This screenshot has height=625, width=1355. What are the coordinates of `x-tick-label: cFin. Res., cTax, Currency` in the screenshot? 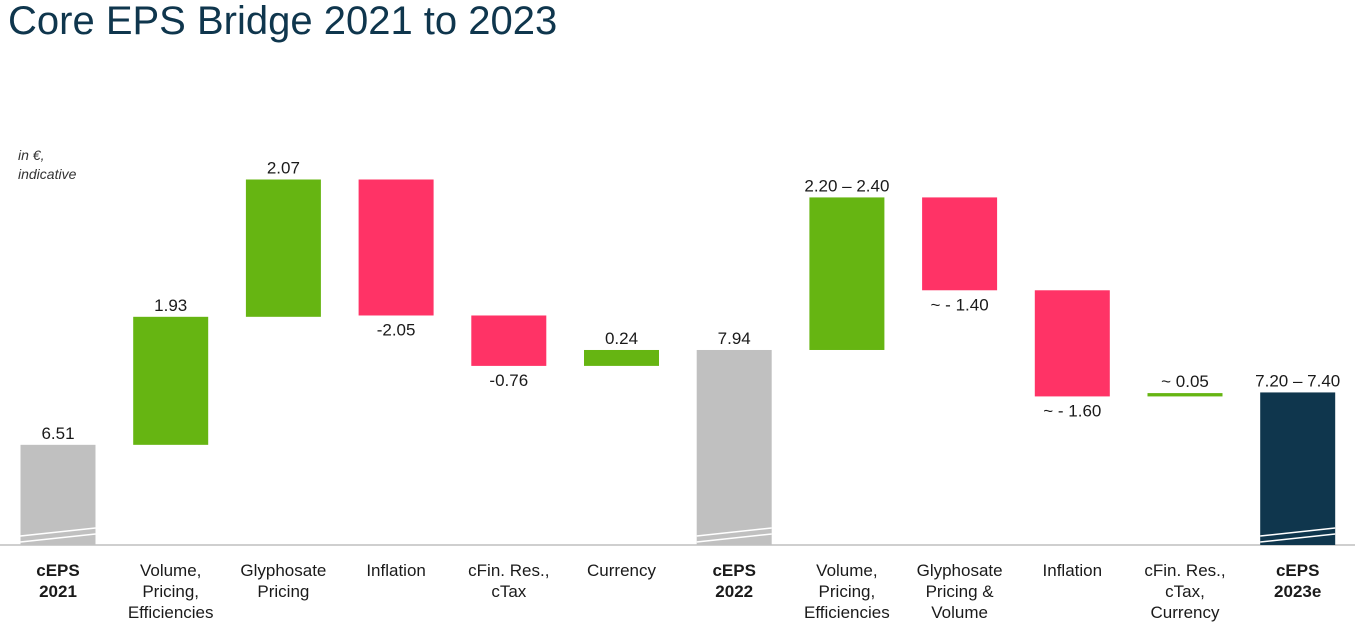 It's located at (1184, 591).